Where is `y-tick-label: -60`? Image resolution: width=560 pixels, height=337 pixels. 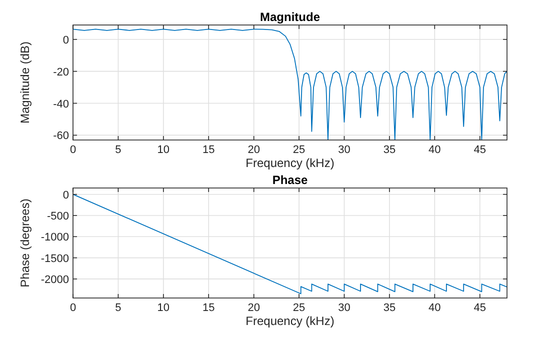
y-tick-label: -60 is located at coordinates (61, 136).